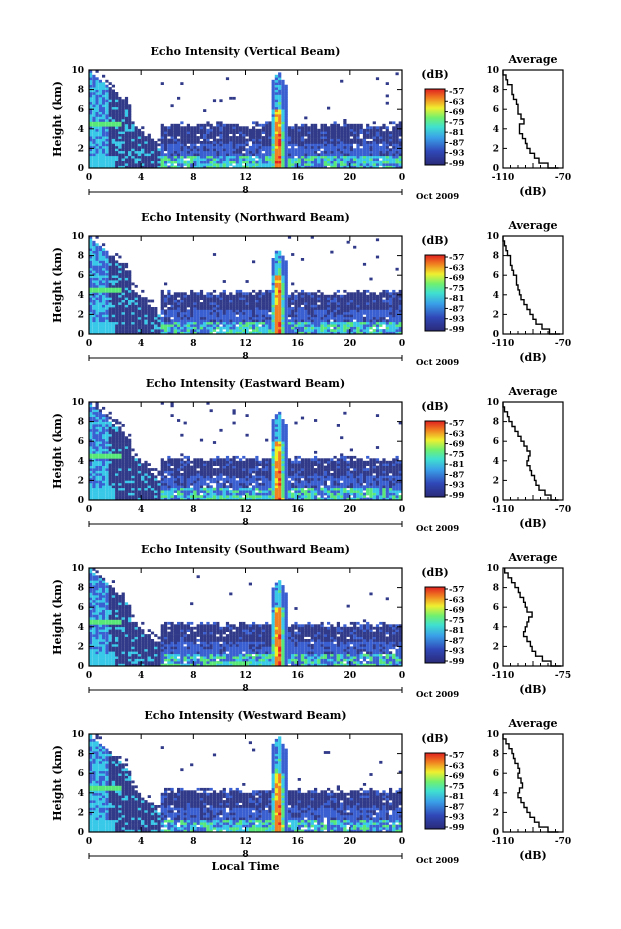  I want to click on x-tick-label: 8, so click(193, 178).